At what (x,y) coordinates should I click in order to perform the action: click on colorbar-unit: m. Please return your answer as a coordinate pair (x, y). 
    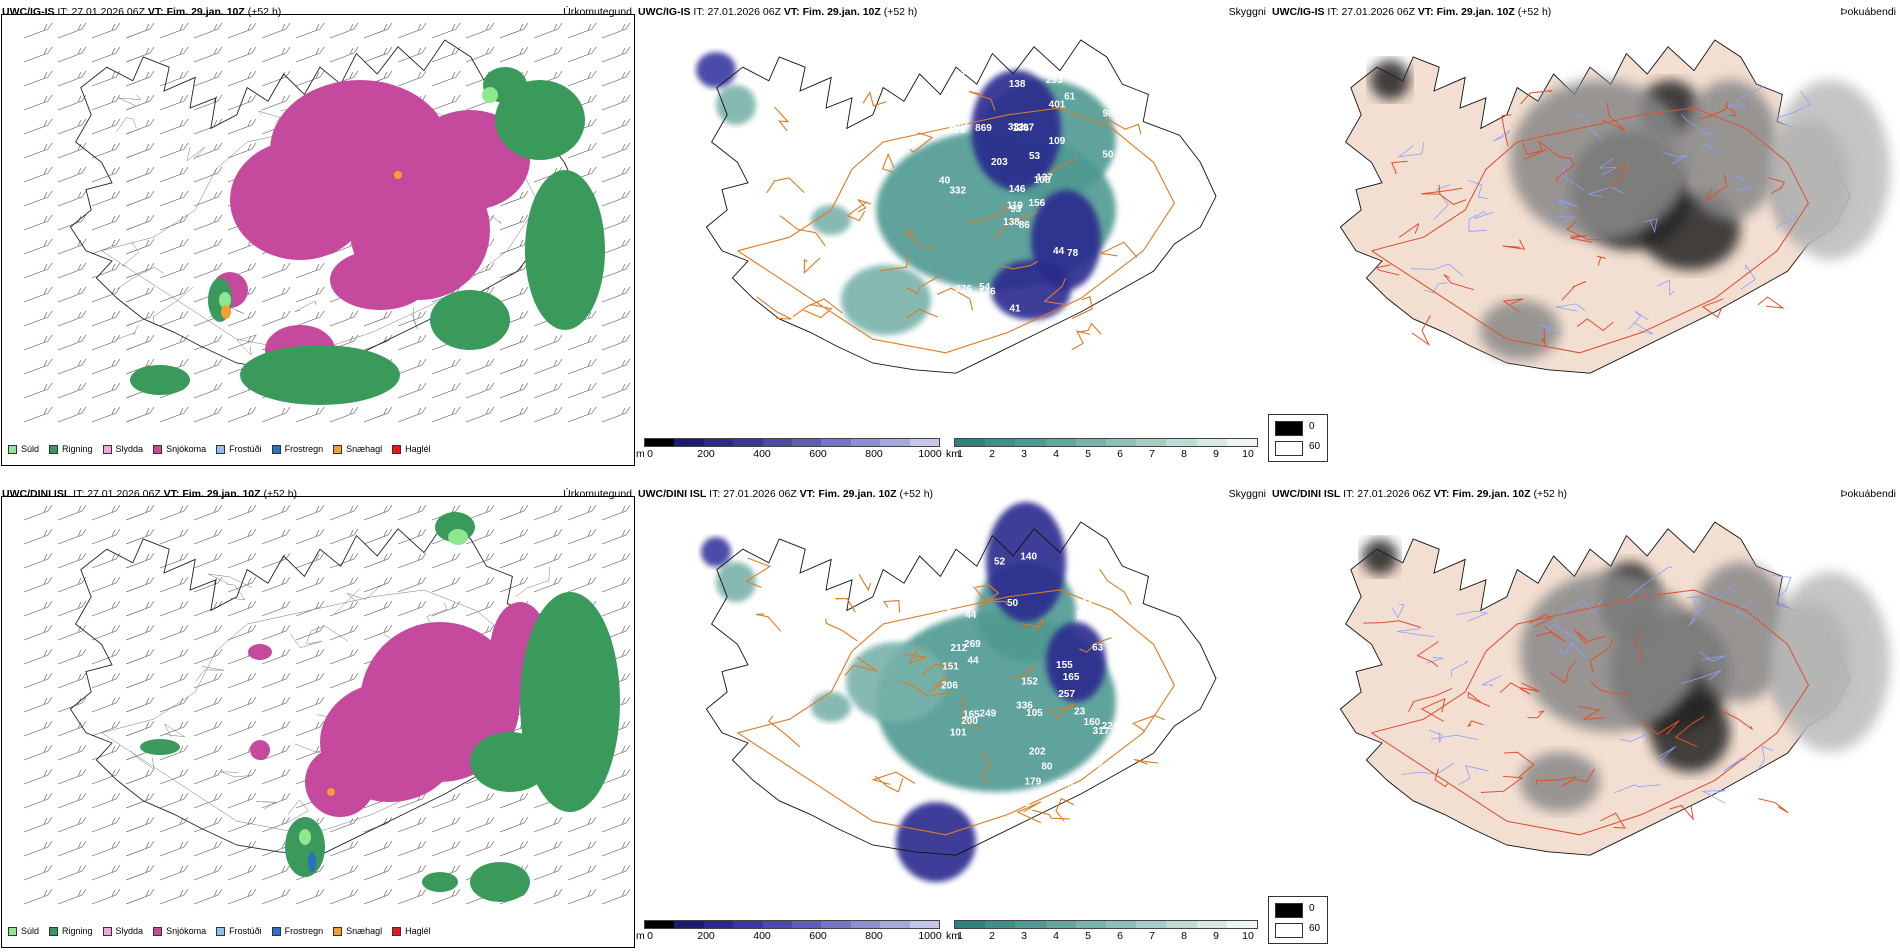
    Looking at the image, I should click on (640, 454).